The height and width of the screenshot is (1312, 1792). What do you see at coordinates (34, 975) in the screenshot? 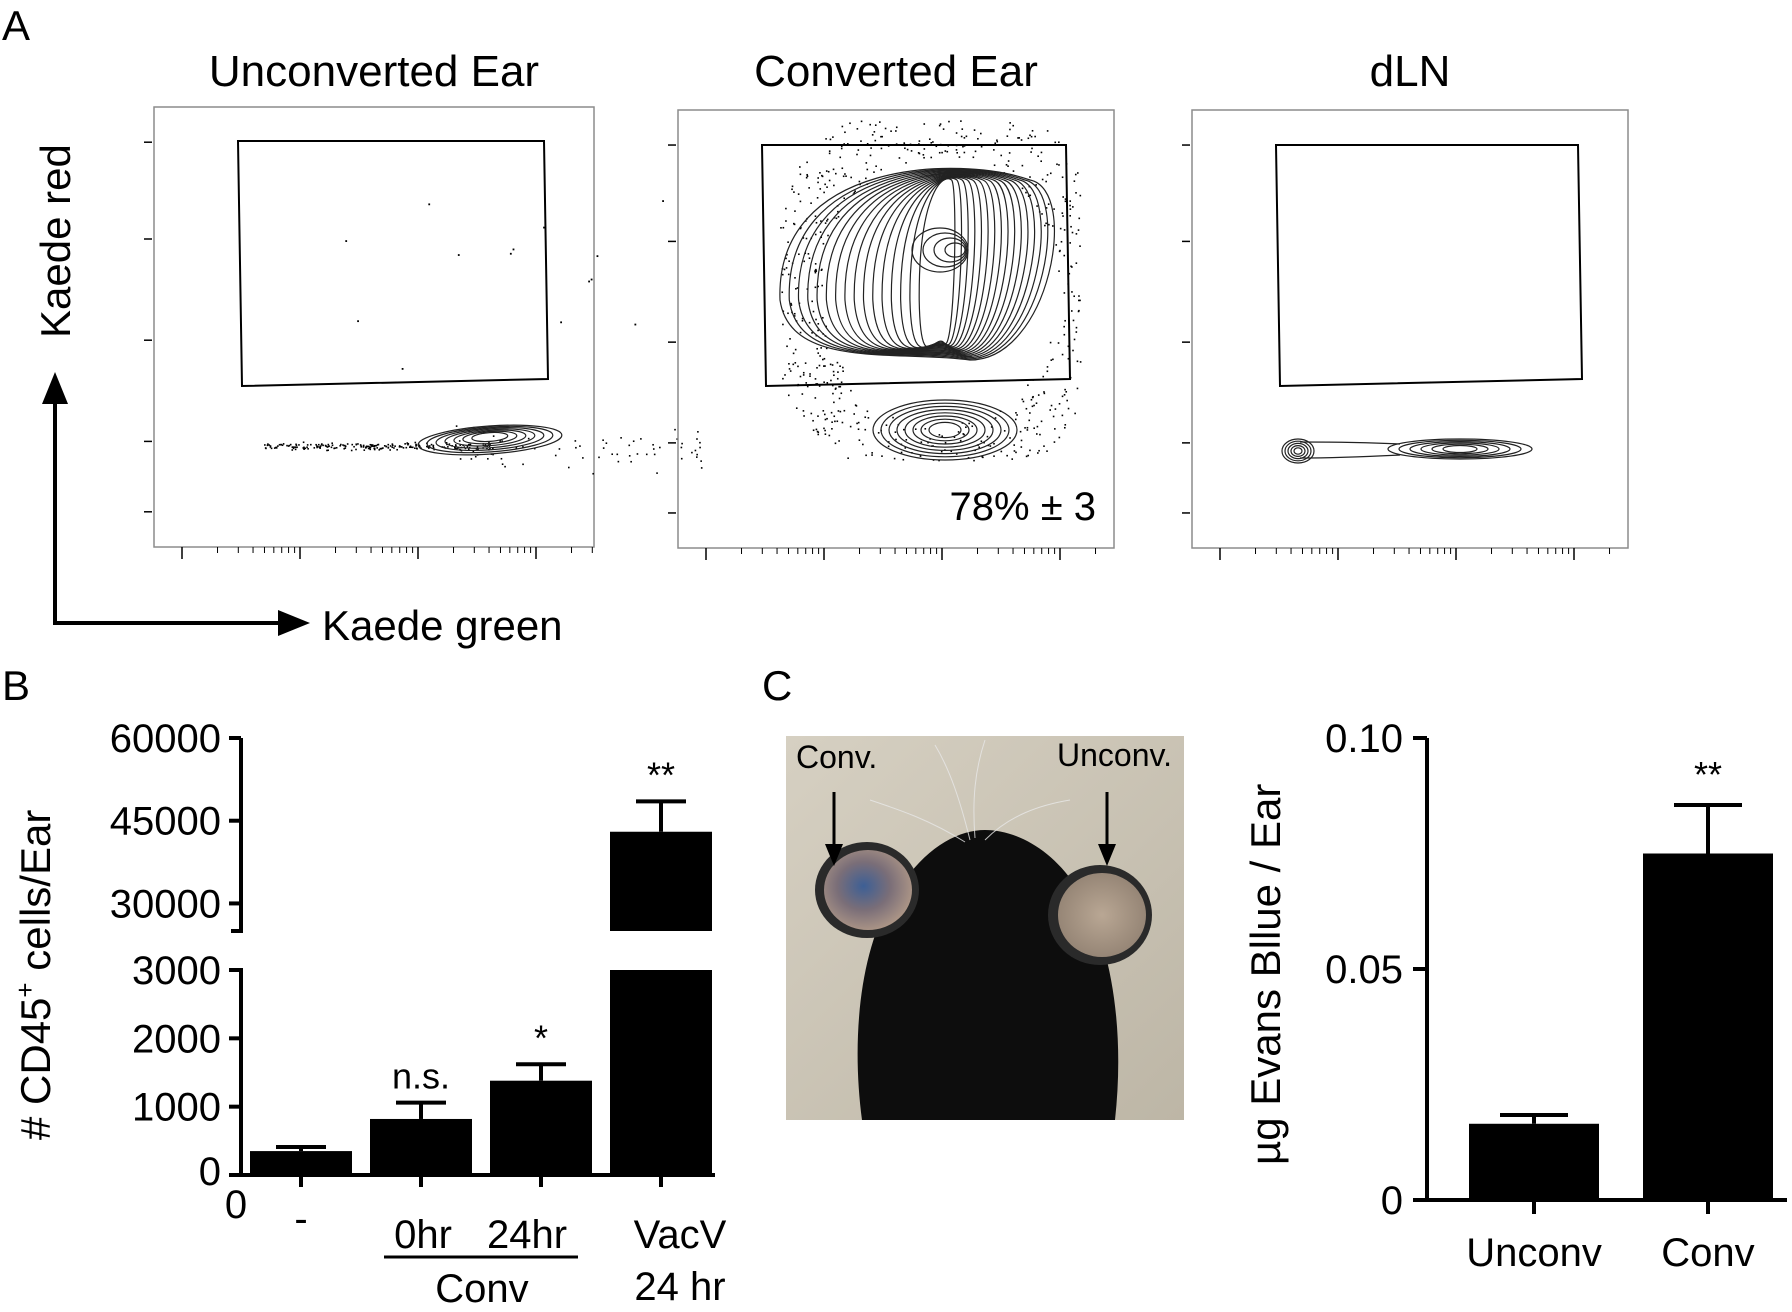
I see `chart-b-ylabel: # CD45+ cells/Ear` at bounding box center [34, 975].